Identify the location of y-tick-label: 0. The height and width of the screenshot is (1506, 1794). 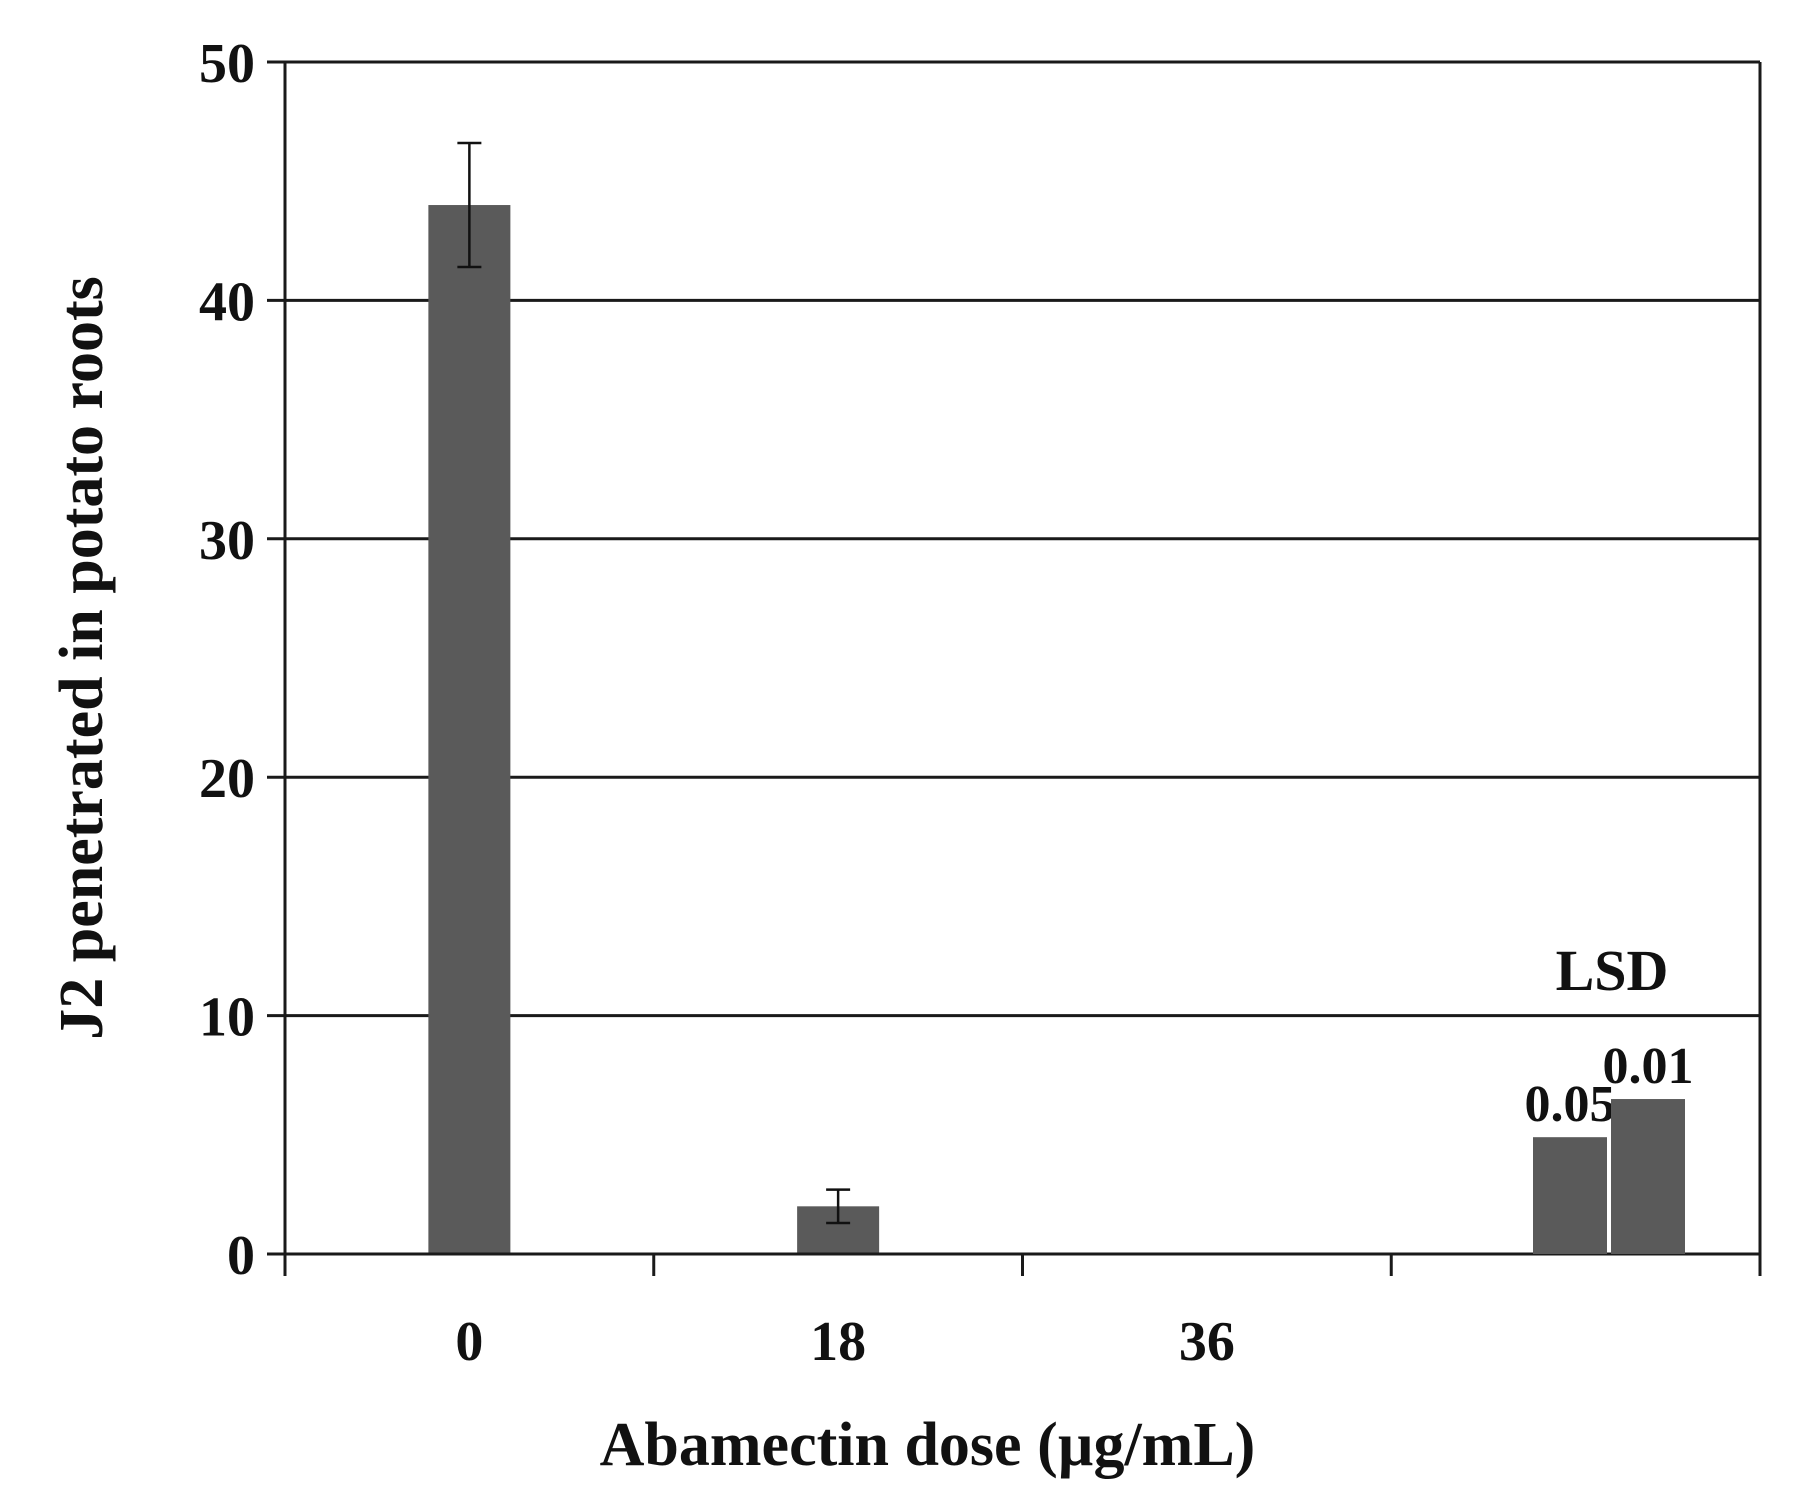
(241, 1256).